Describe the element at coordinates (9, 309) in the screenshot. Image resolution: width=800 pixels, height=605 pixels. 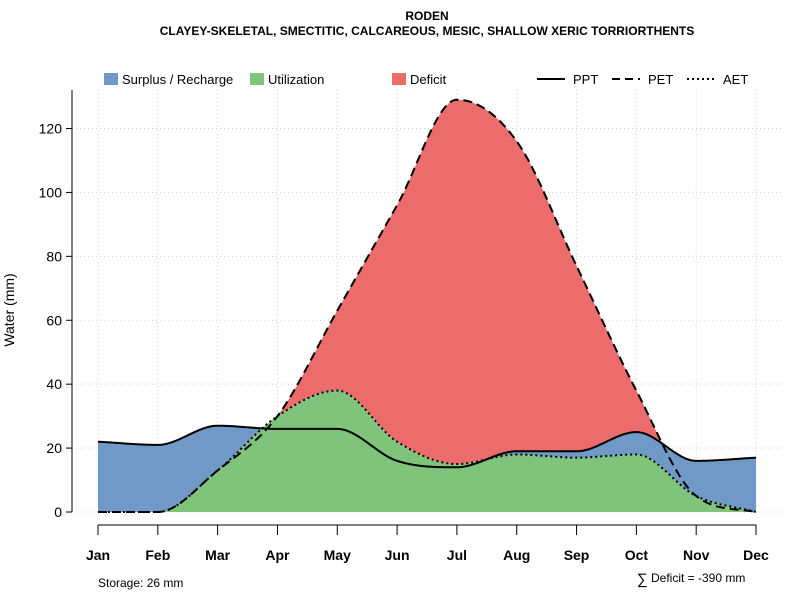
I see `y-axis-label: Water (mm)` at that location.